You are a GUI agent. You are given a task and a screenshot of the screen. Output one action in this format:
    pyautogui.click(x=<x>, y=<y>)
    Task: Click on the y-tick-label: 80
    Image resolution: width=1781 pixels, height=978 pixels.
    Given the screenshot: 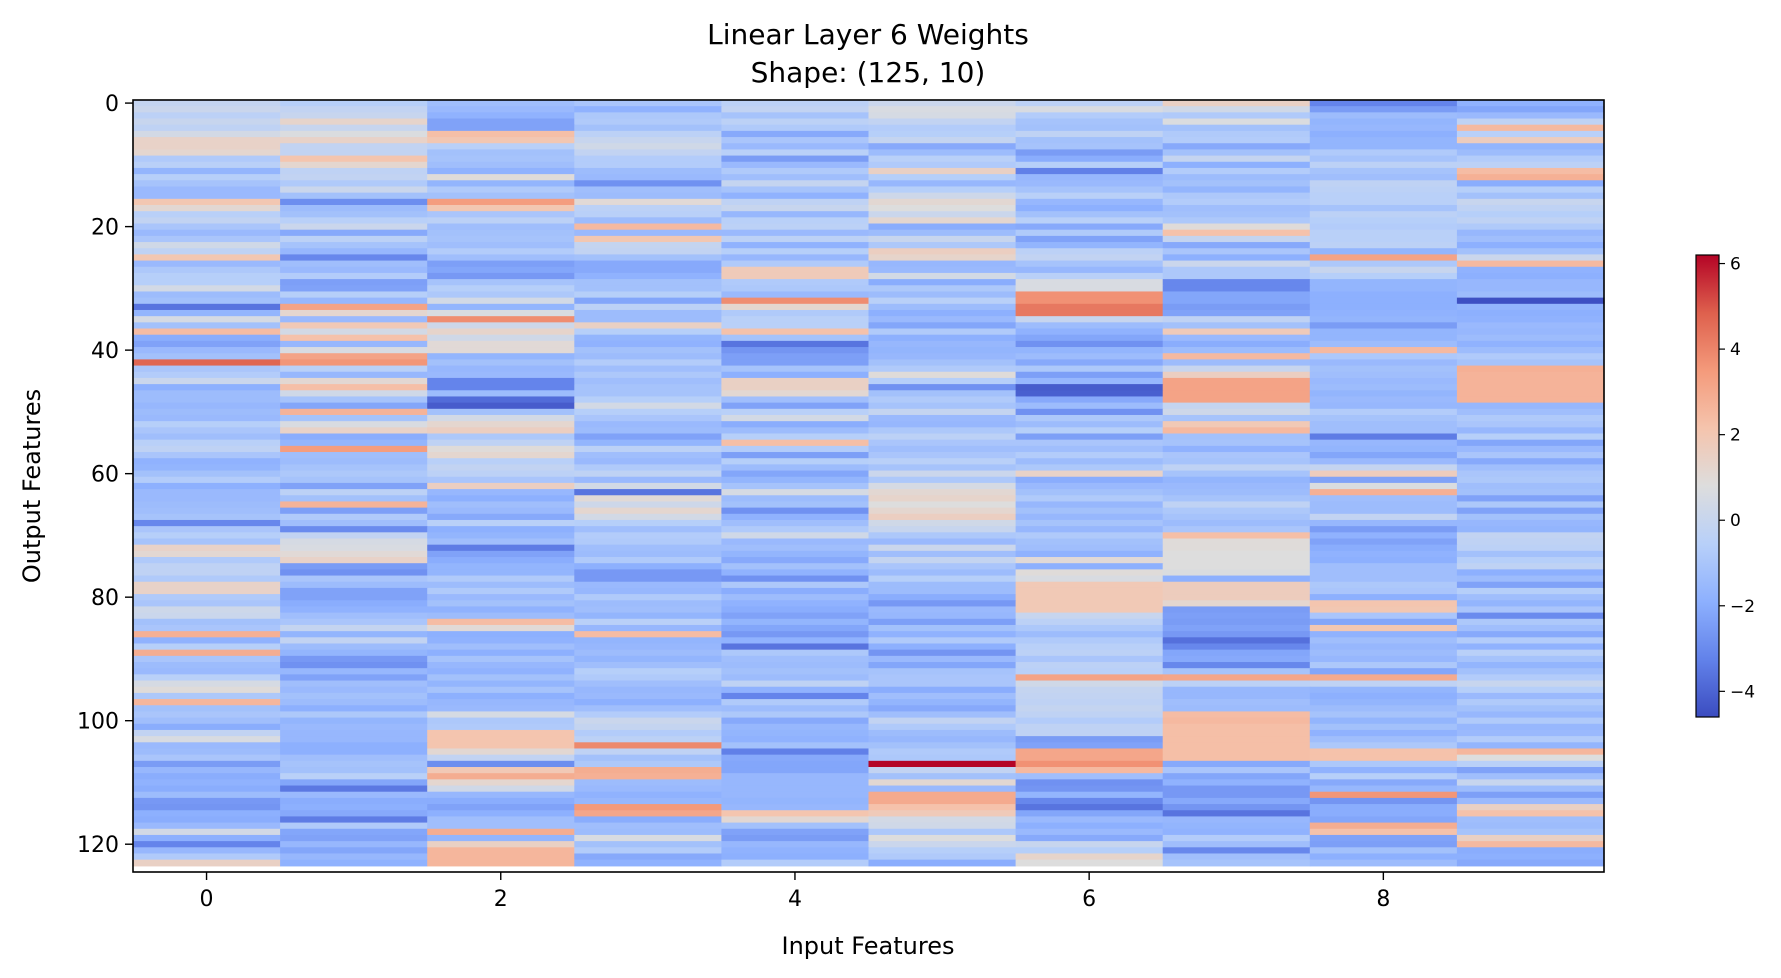 What is the action you would take?
    pyautogui.click(x=105, y=598)
    